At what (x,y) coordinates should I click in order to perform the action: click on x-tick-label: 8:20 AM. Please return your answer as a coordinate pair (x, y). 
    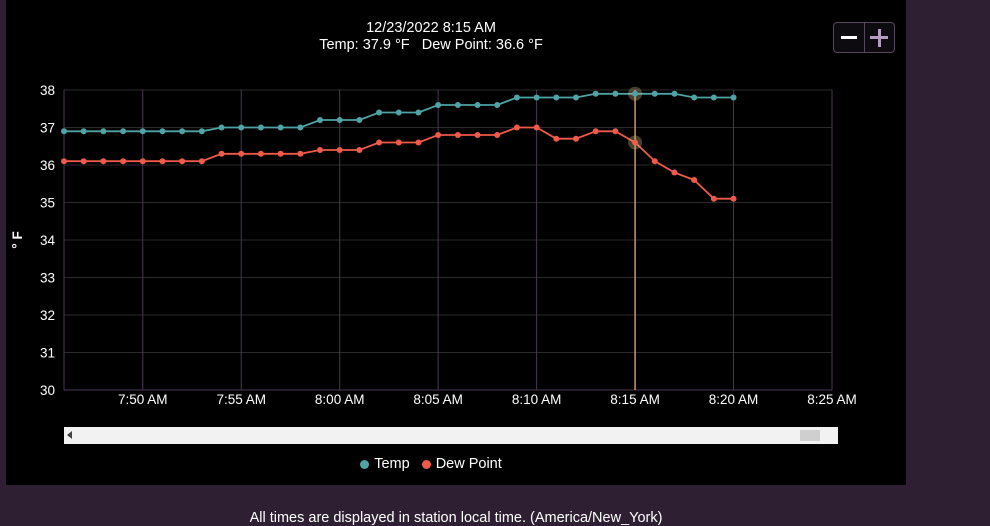
    Looking at the image, I should click on (734, 399).